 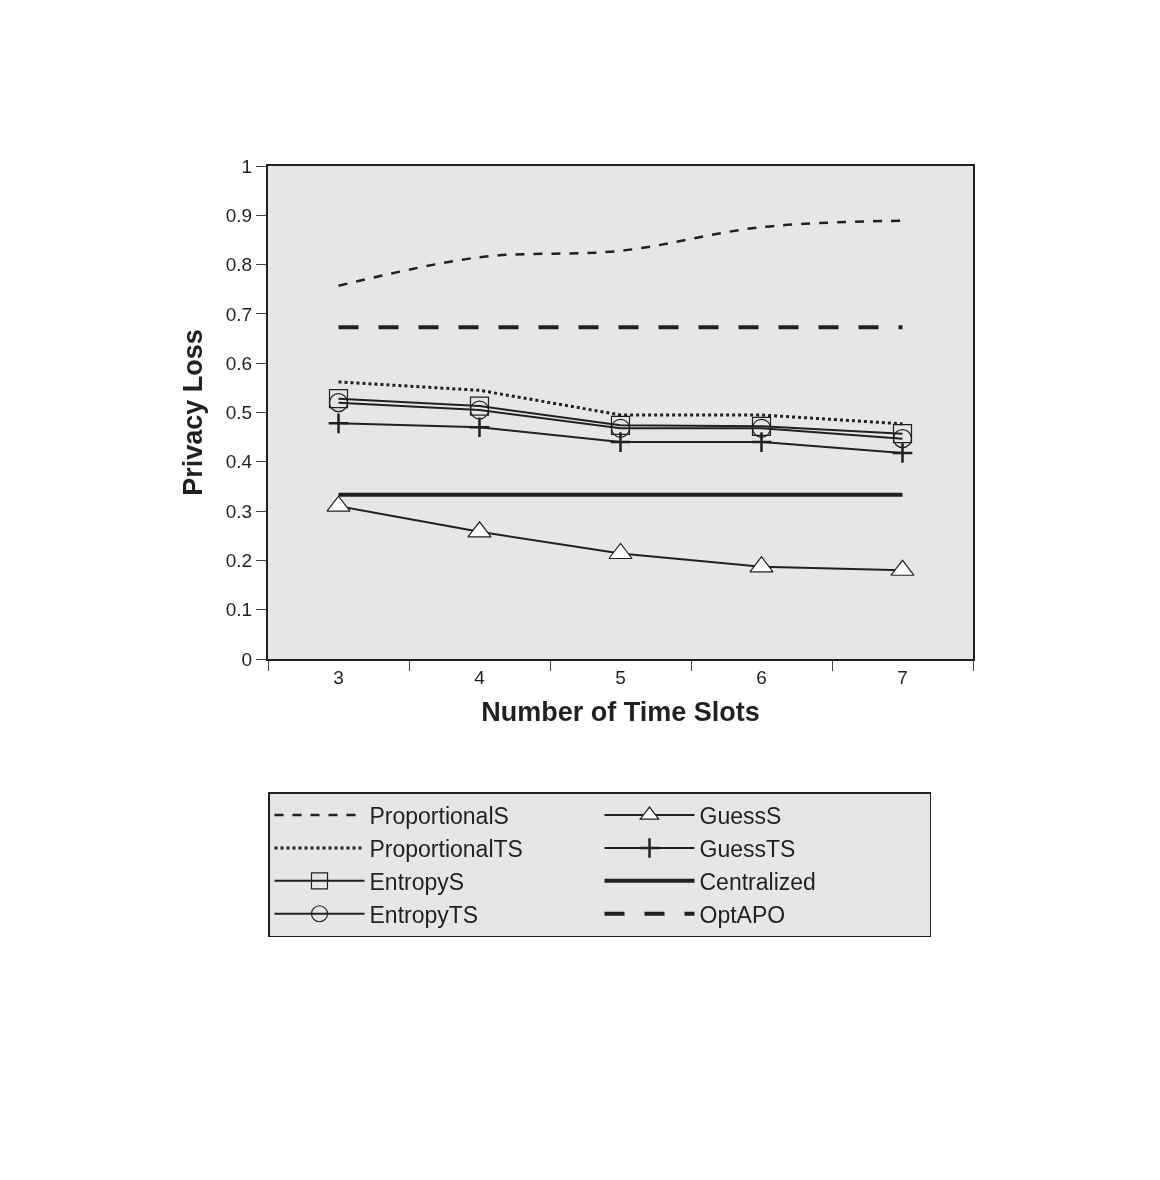 What do you see at coordinates (239, 413) in the screenshot?
I see `y-tick-label: 0.5` at bounding box center [239, 413].